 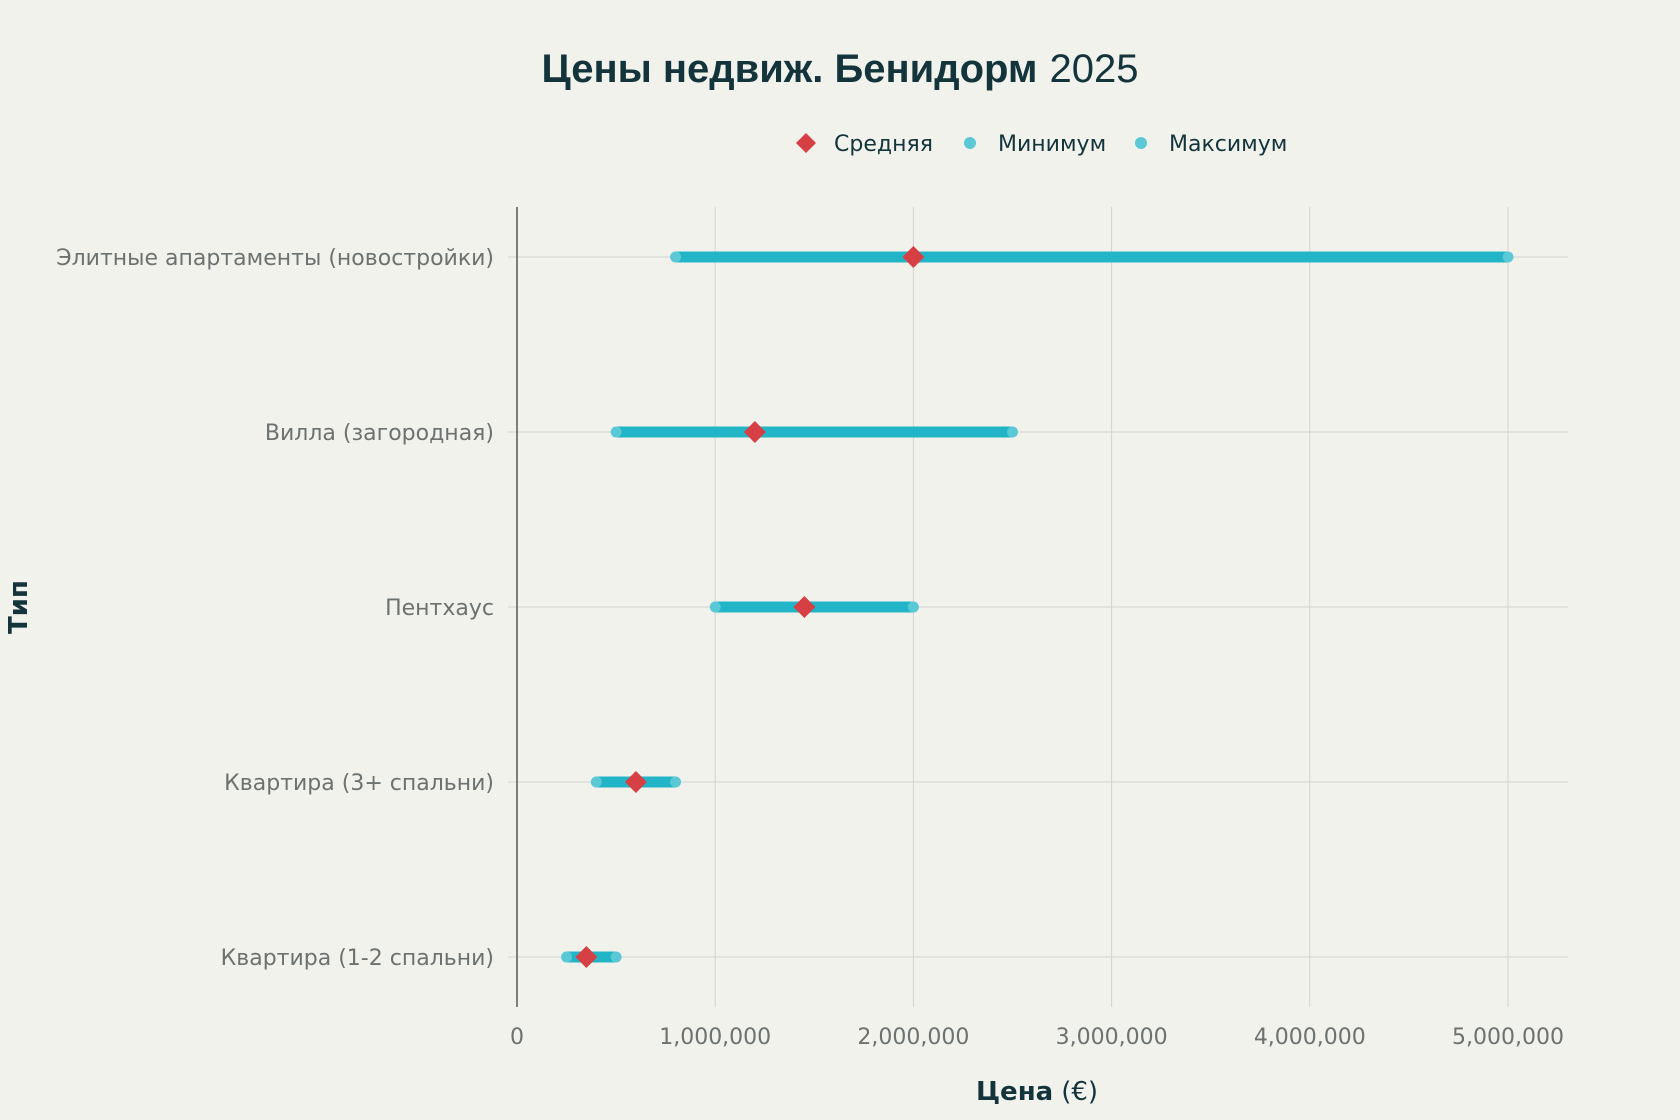 What do you see at coordinates (359, 783) in the screenshot?
I see `y-tick-label: Квартира (3+ спальни)` at bounding box center [359, 783].